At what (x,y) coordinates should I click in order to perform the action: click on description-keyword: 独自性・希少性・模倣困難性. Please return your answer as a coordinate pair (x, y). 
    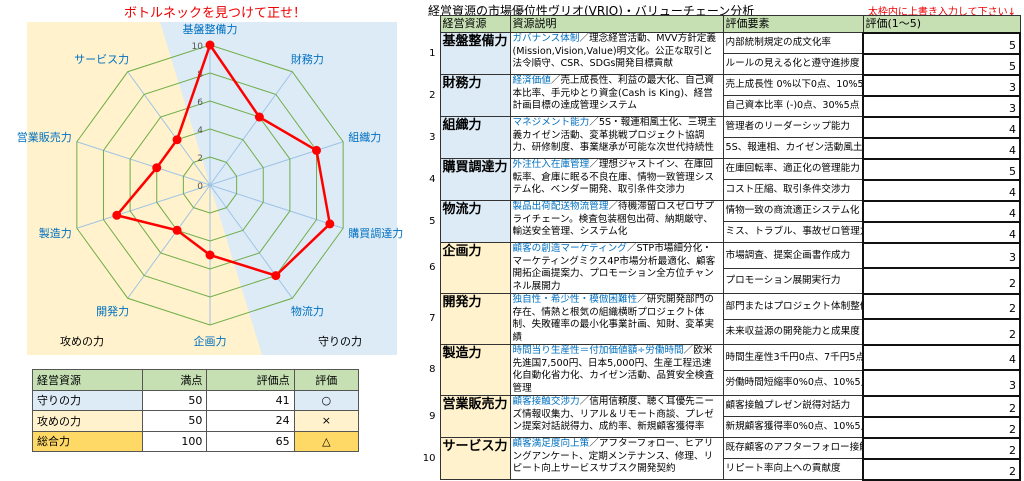
    Looking at the image, I should click on (575, 300).